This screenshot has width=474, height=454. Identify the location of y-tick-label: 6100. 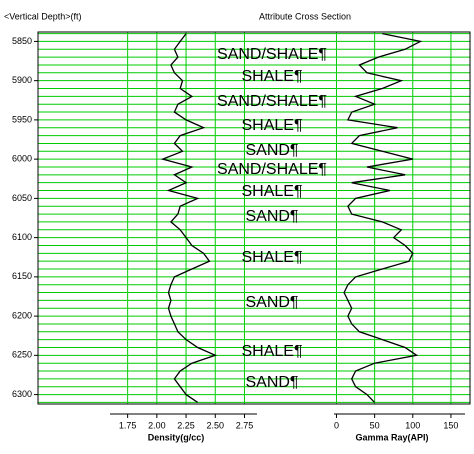
(22, 237).